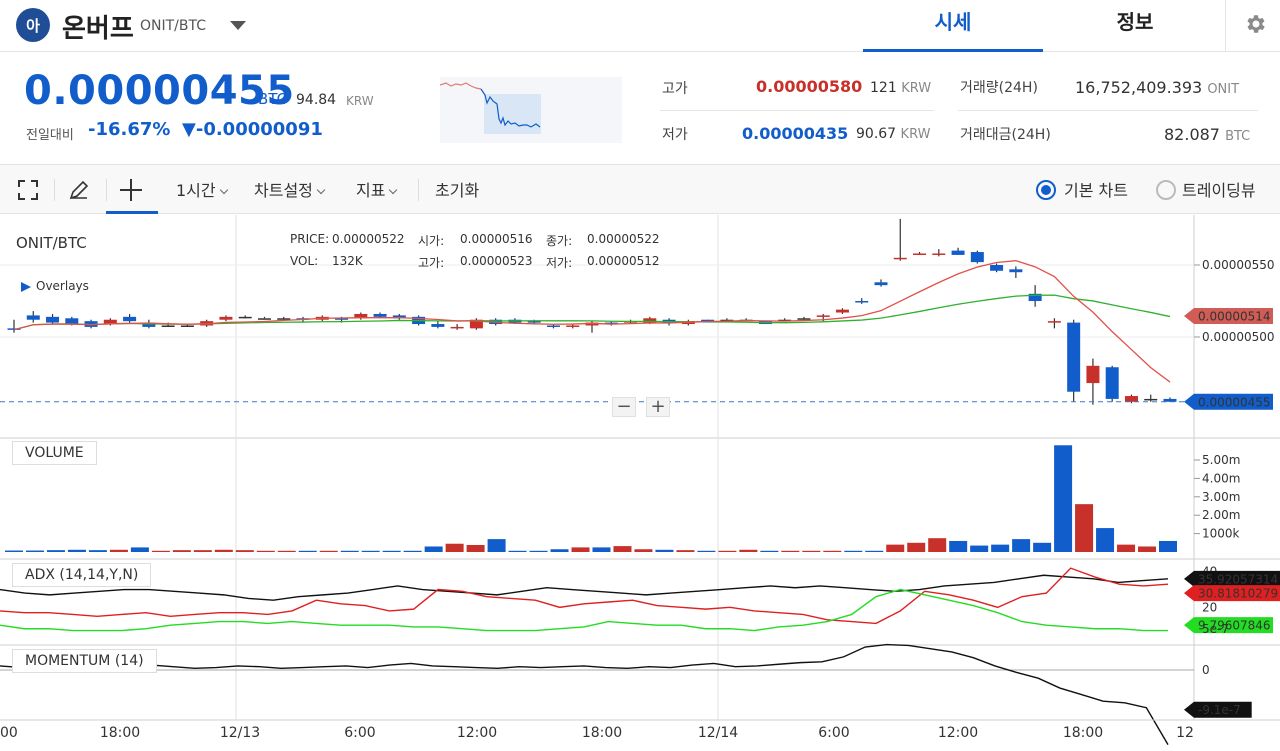 This screenshot has height=751, width=1280. I want to click on coin-dropdown-icon, so click(238, 25).